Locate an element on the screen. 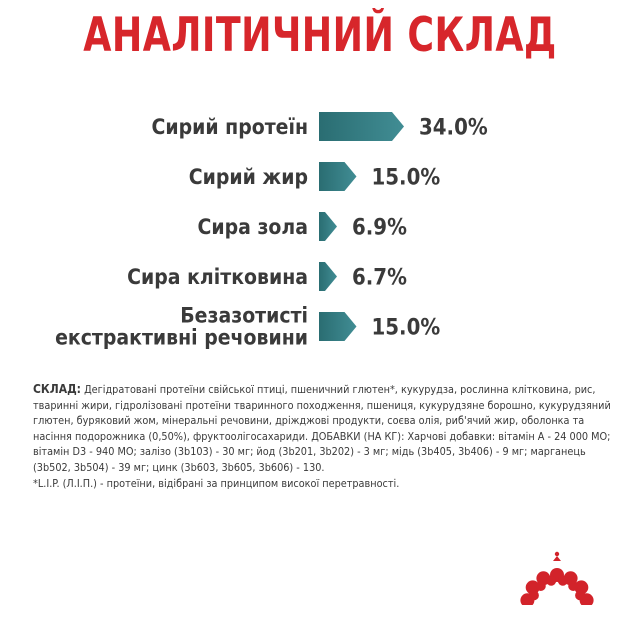 This screenshot has width=640, height=630. value-label: 6.9% is located at coordinates (379, 228).